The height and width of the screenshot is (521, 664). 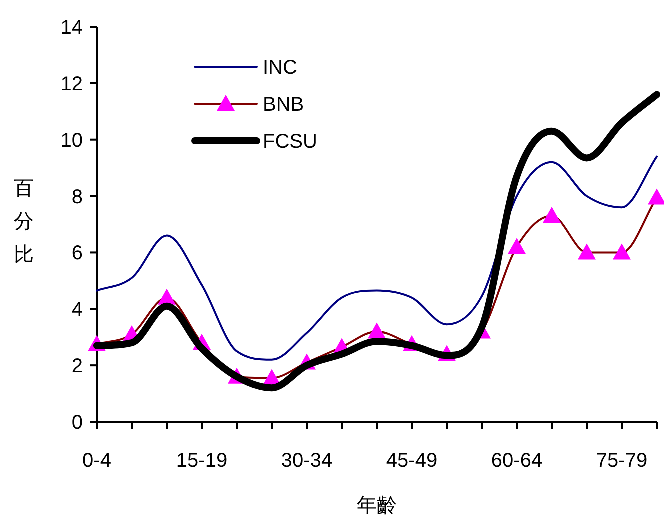 What do you see at coordinates (71, 141) in the screenshot?
I see `y-tick-label: 10` at bounding box center [71, 141].